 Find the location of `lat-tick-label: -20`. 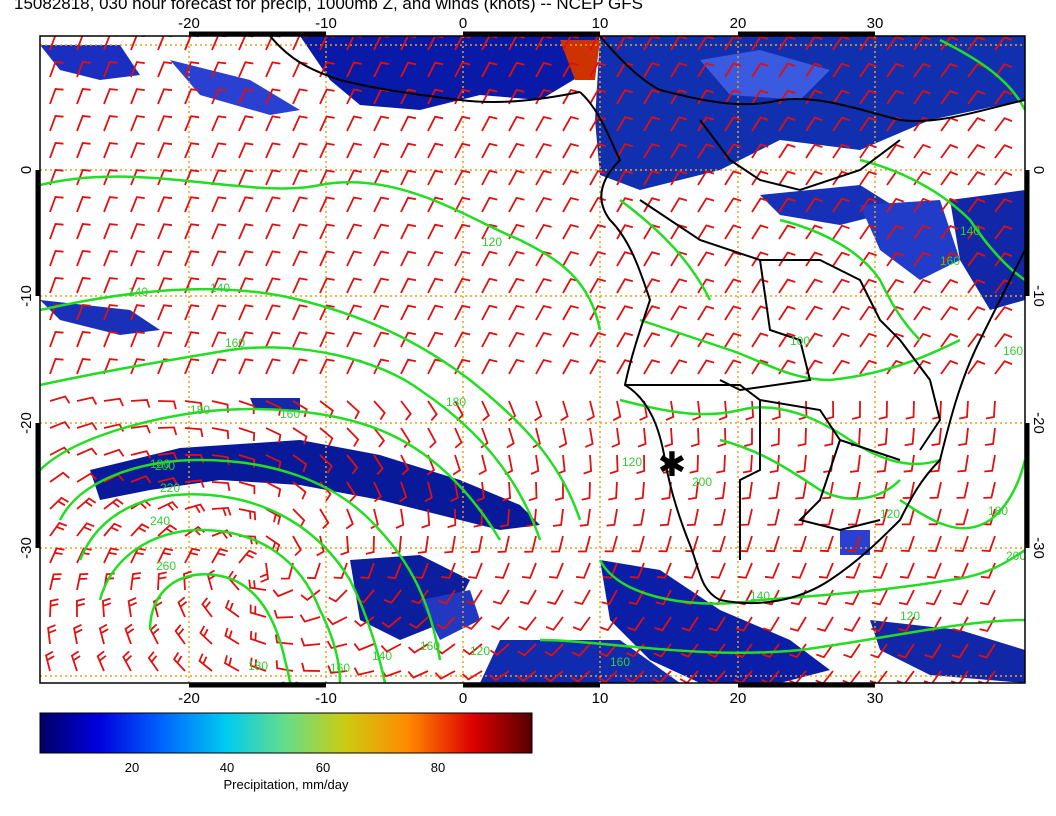

lat-tick-label: -20 is located at coordinates (1038, 423).